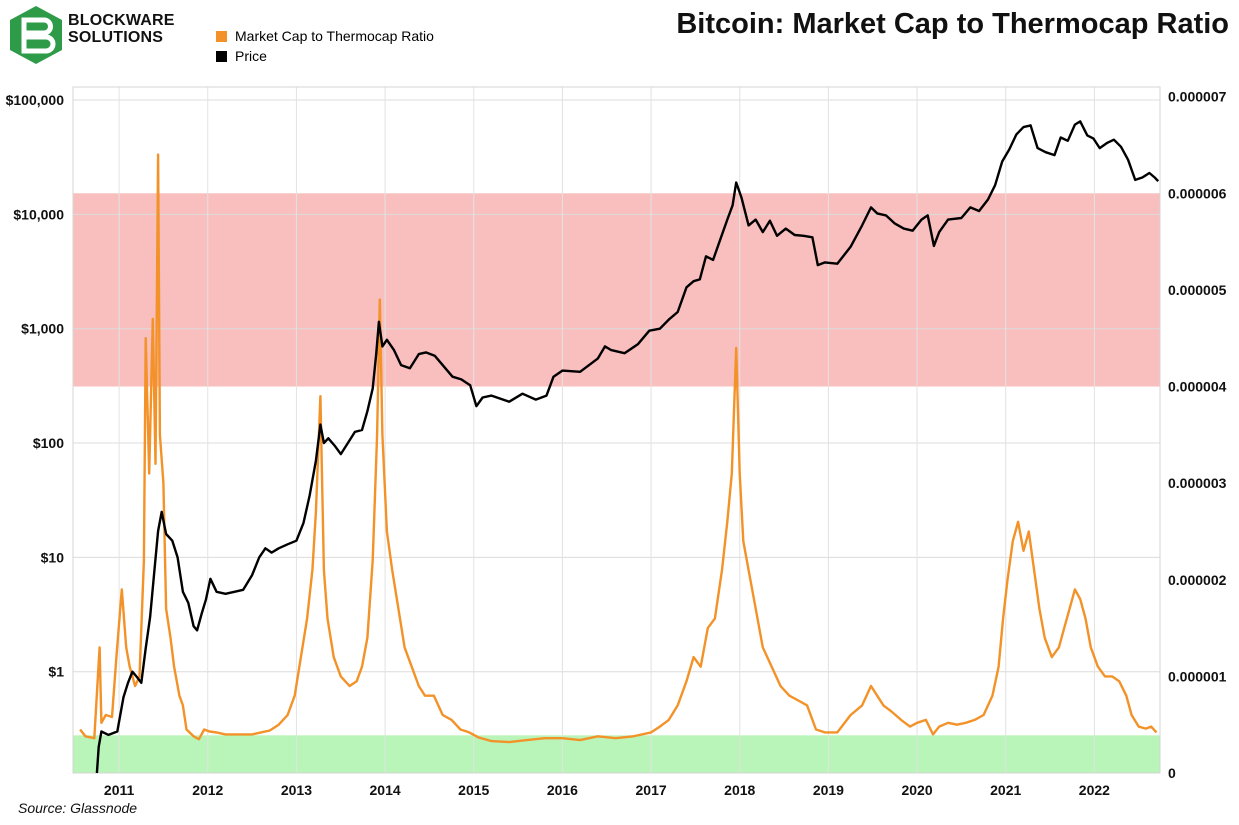  I want to click on y-left-tick-label-5: $100,000, so click(35, 100).